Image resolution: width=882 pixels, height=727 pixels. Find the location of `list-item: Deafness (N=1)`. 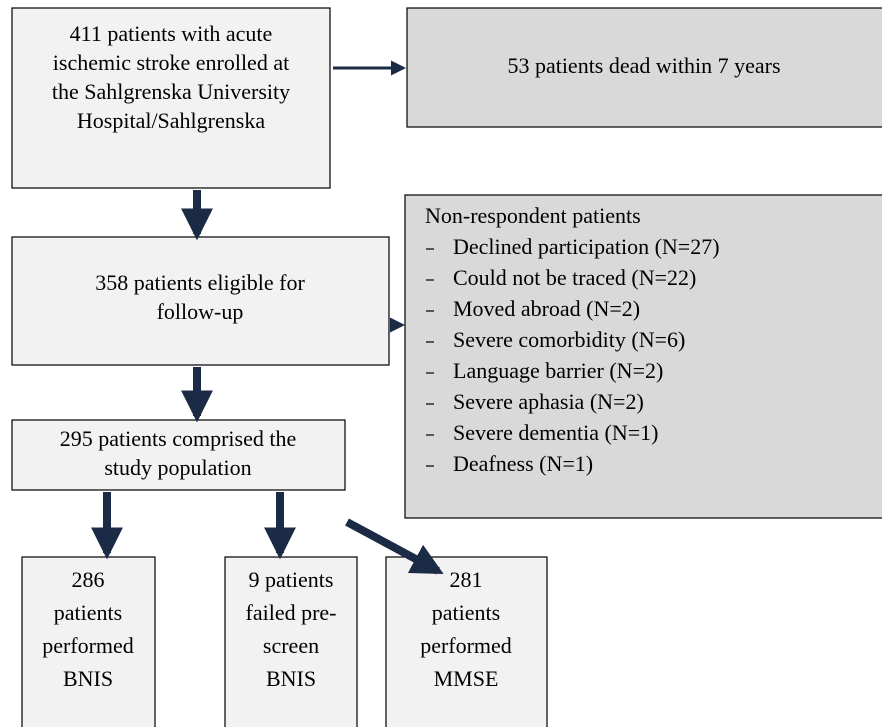

list-item: Deafness (N=1) is located at coordinates (523, 463).